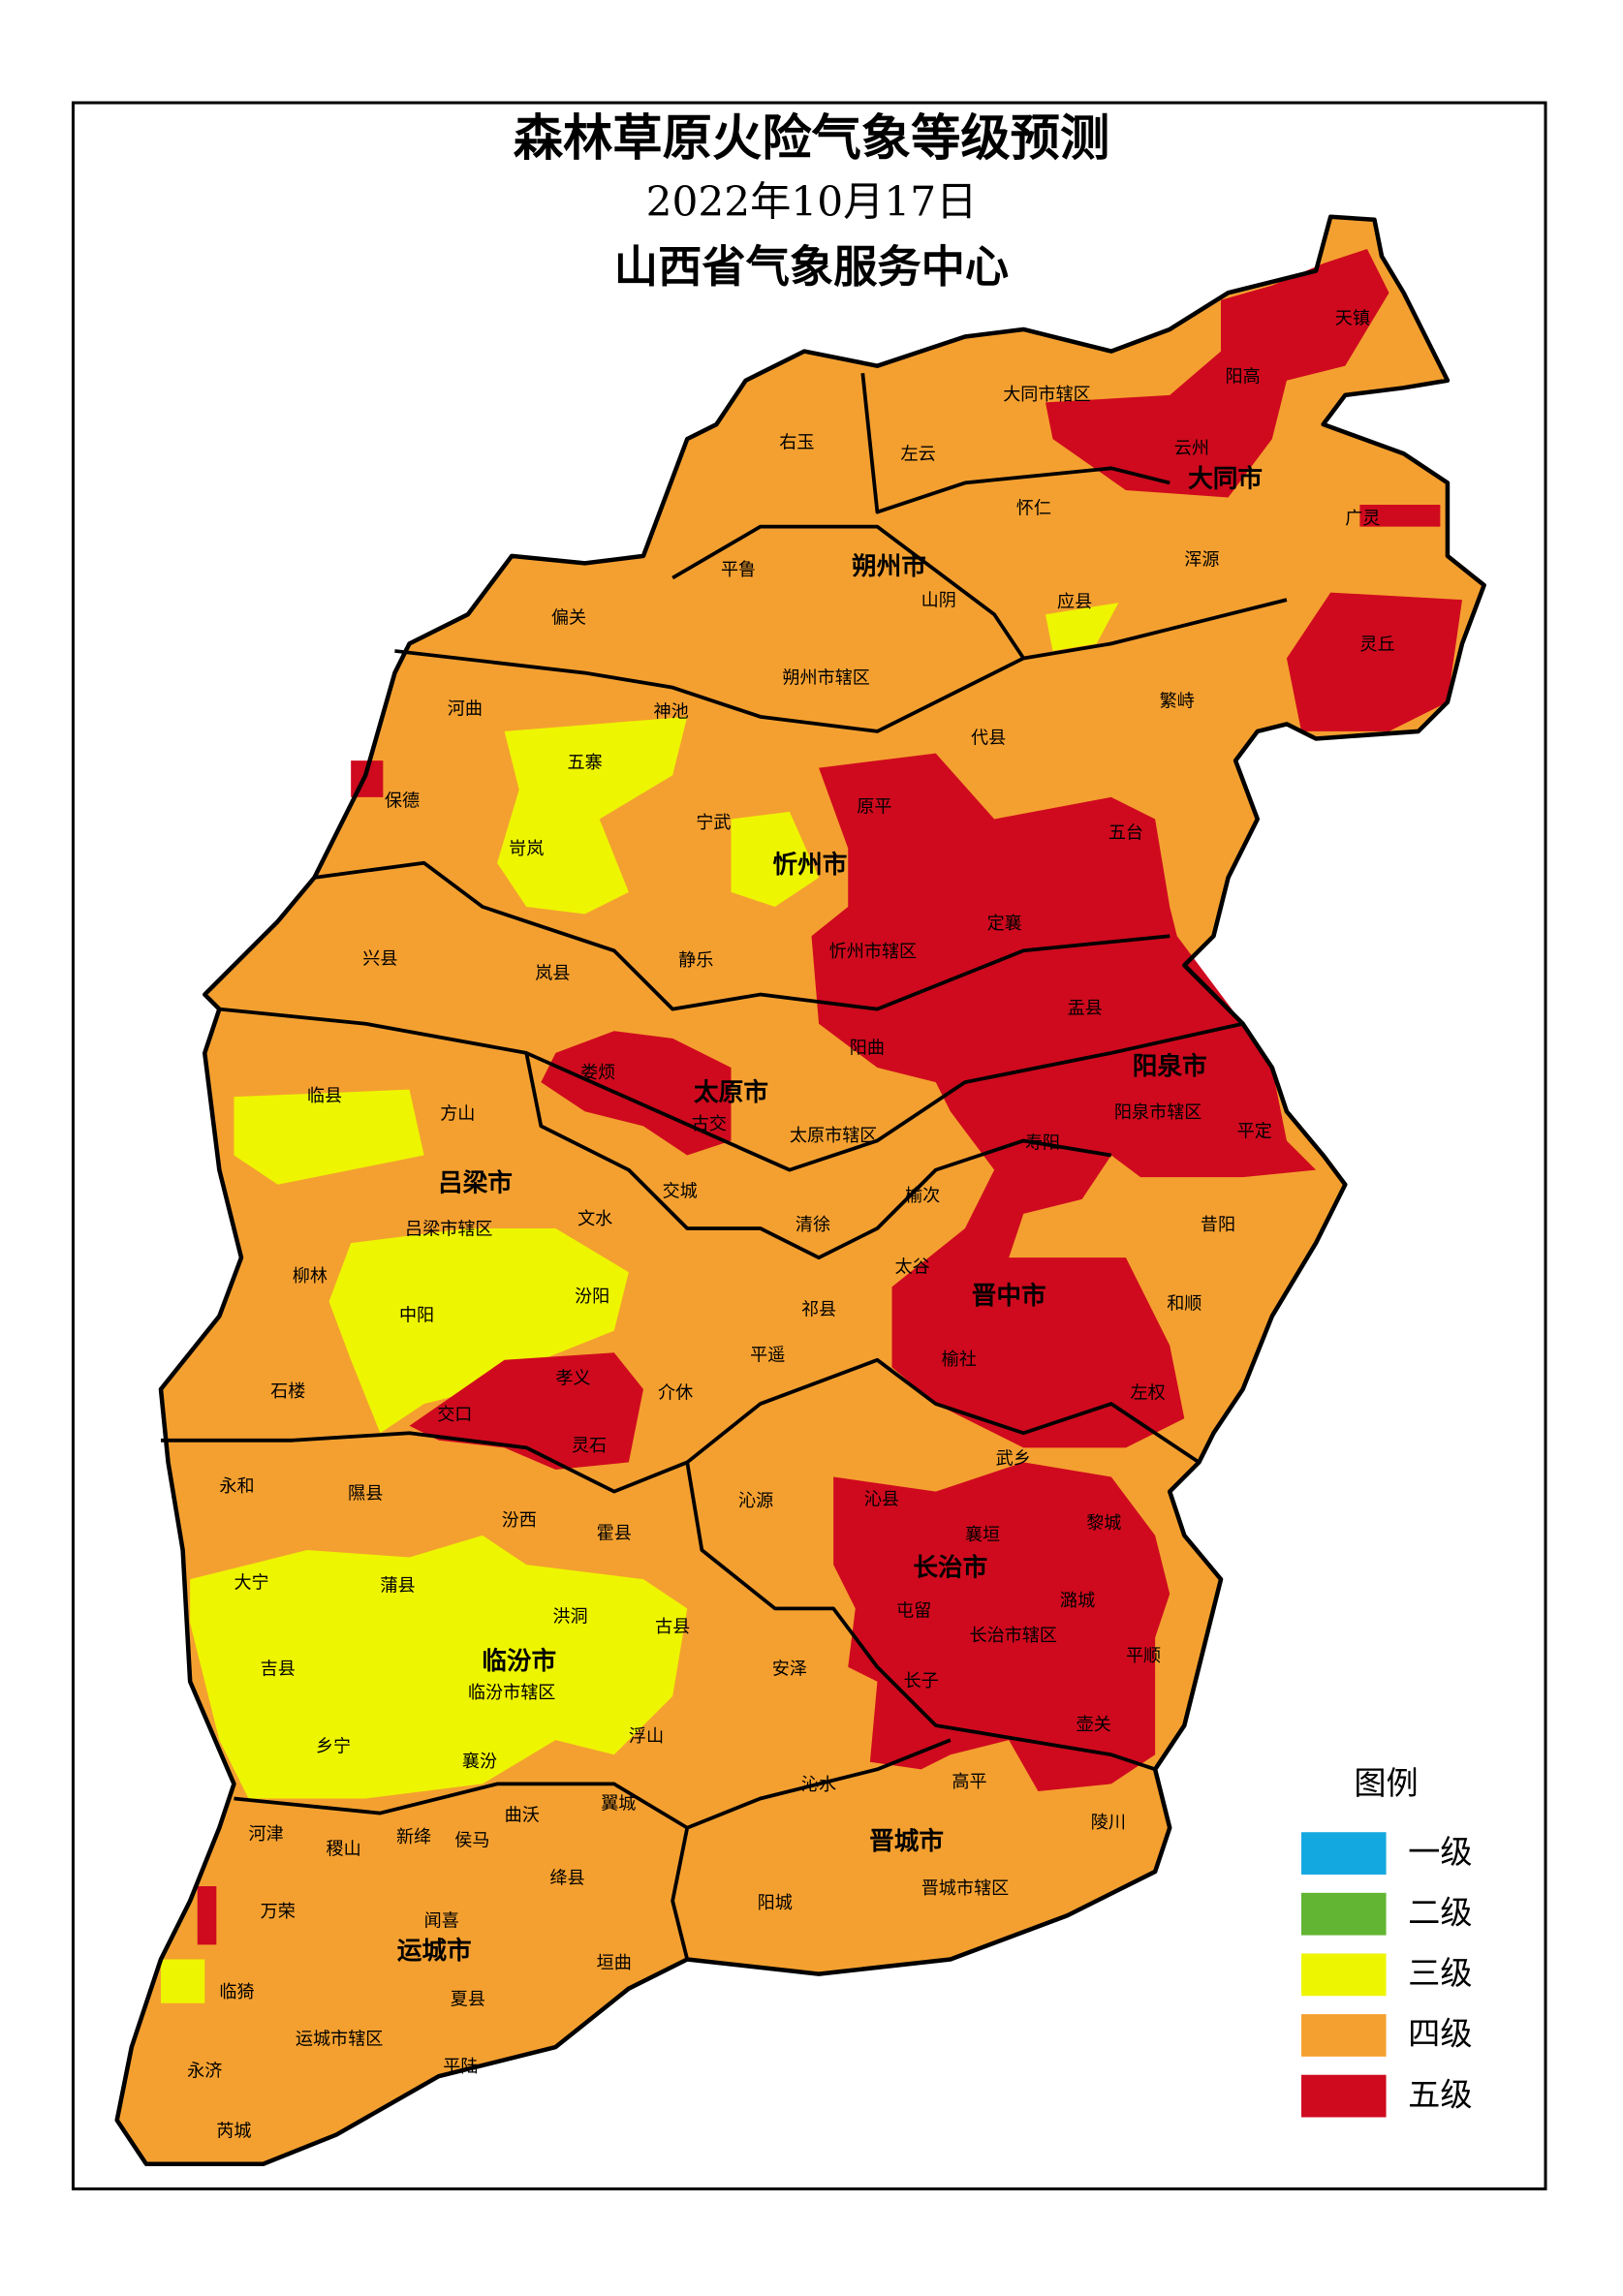 This screenshot has width=1623, height=2296. I want to click on county-label: 静乐, so click(695, 960).